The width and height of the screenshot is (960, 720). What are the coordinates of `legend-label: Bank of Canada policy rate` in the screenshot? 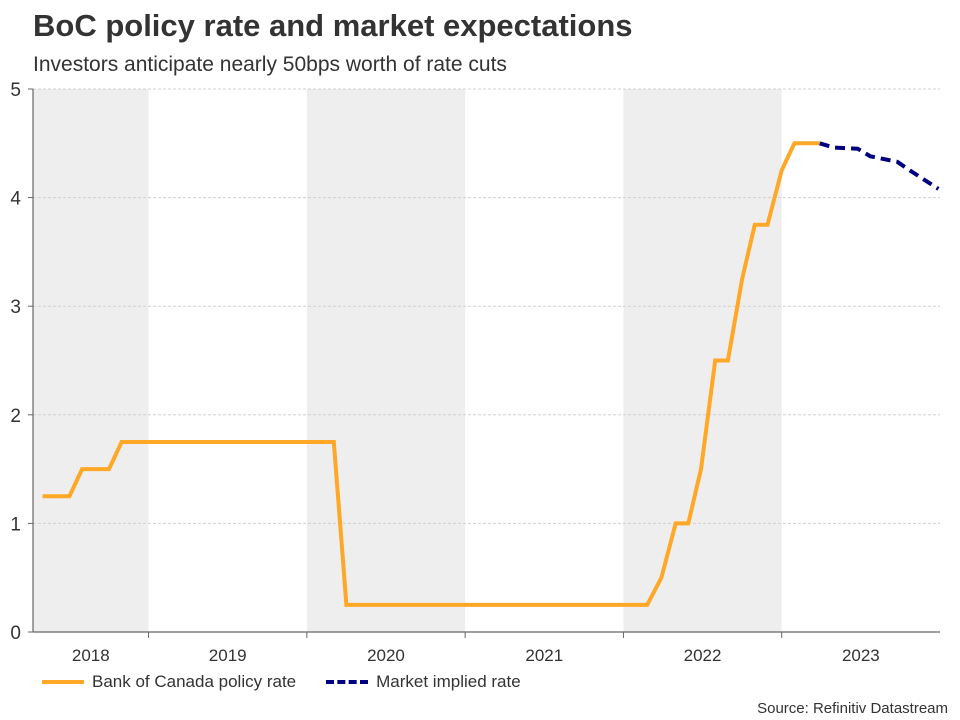 It's located at (194, 681).